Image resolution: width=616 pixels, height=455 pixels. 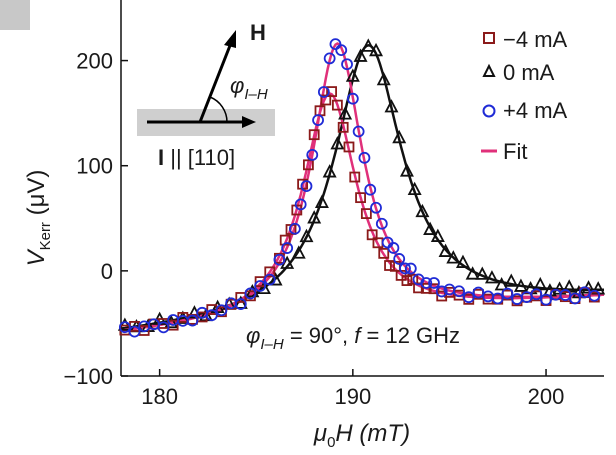 What do you see at coordinates (524, 95) in the screenshot?
I see `legend: −4 mA 0 mA +4 mA Fit` at bounding box center [524, 95].